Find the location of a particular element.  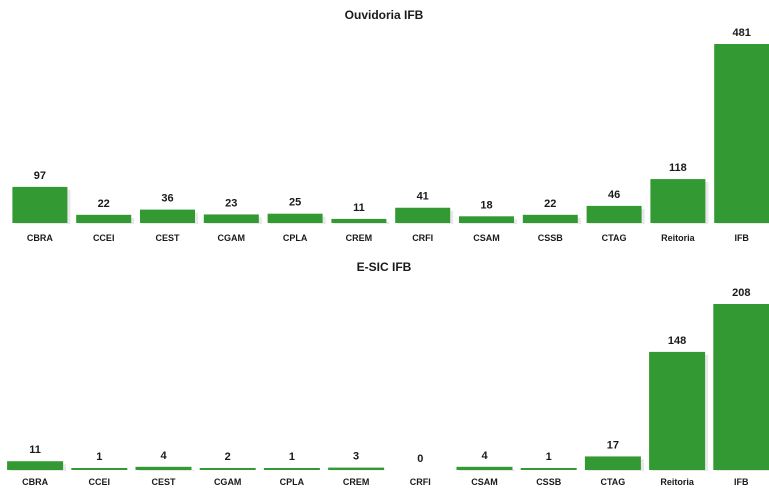

esic-value-label-cbra: 11 is located at coordinates (35, 450).